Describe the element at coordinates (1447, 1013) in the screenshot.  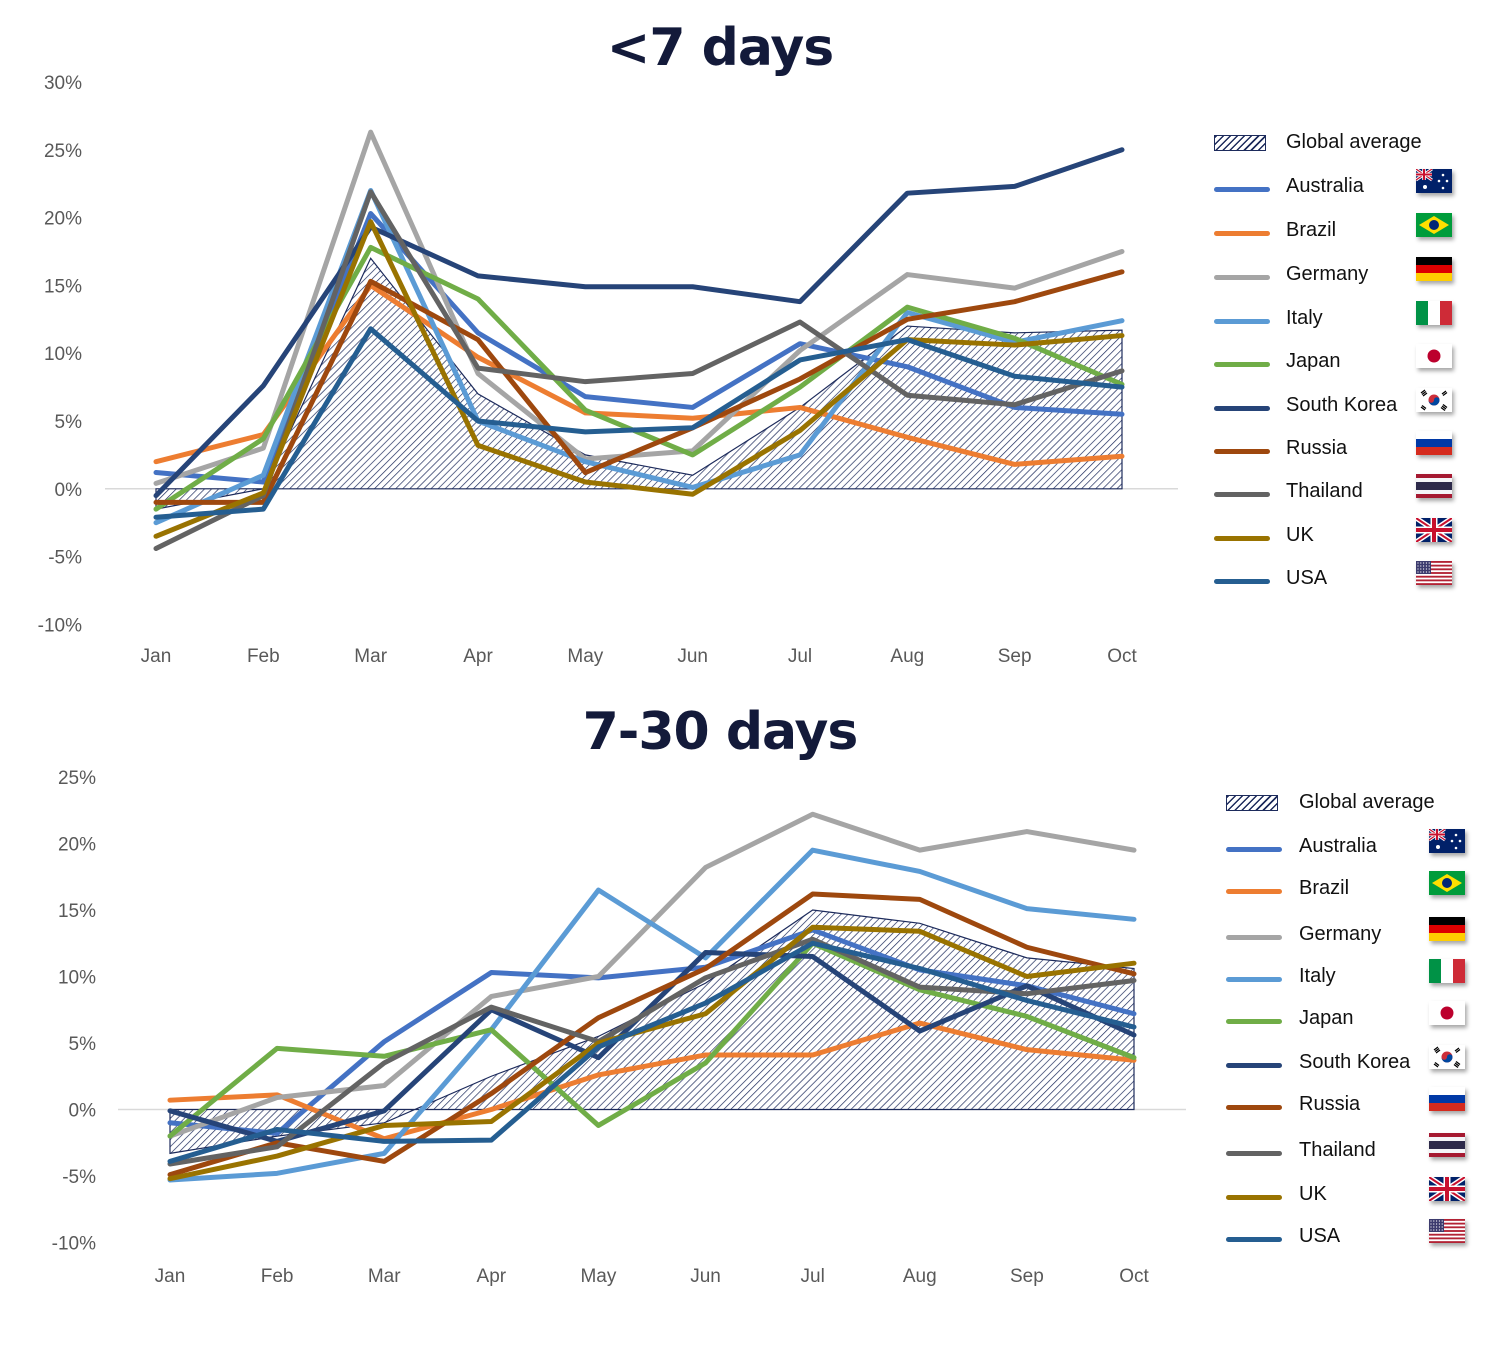
I see `flag-icon-jp` at that location.